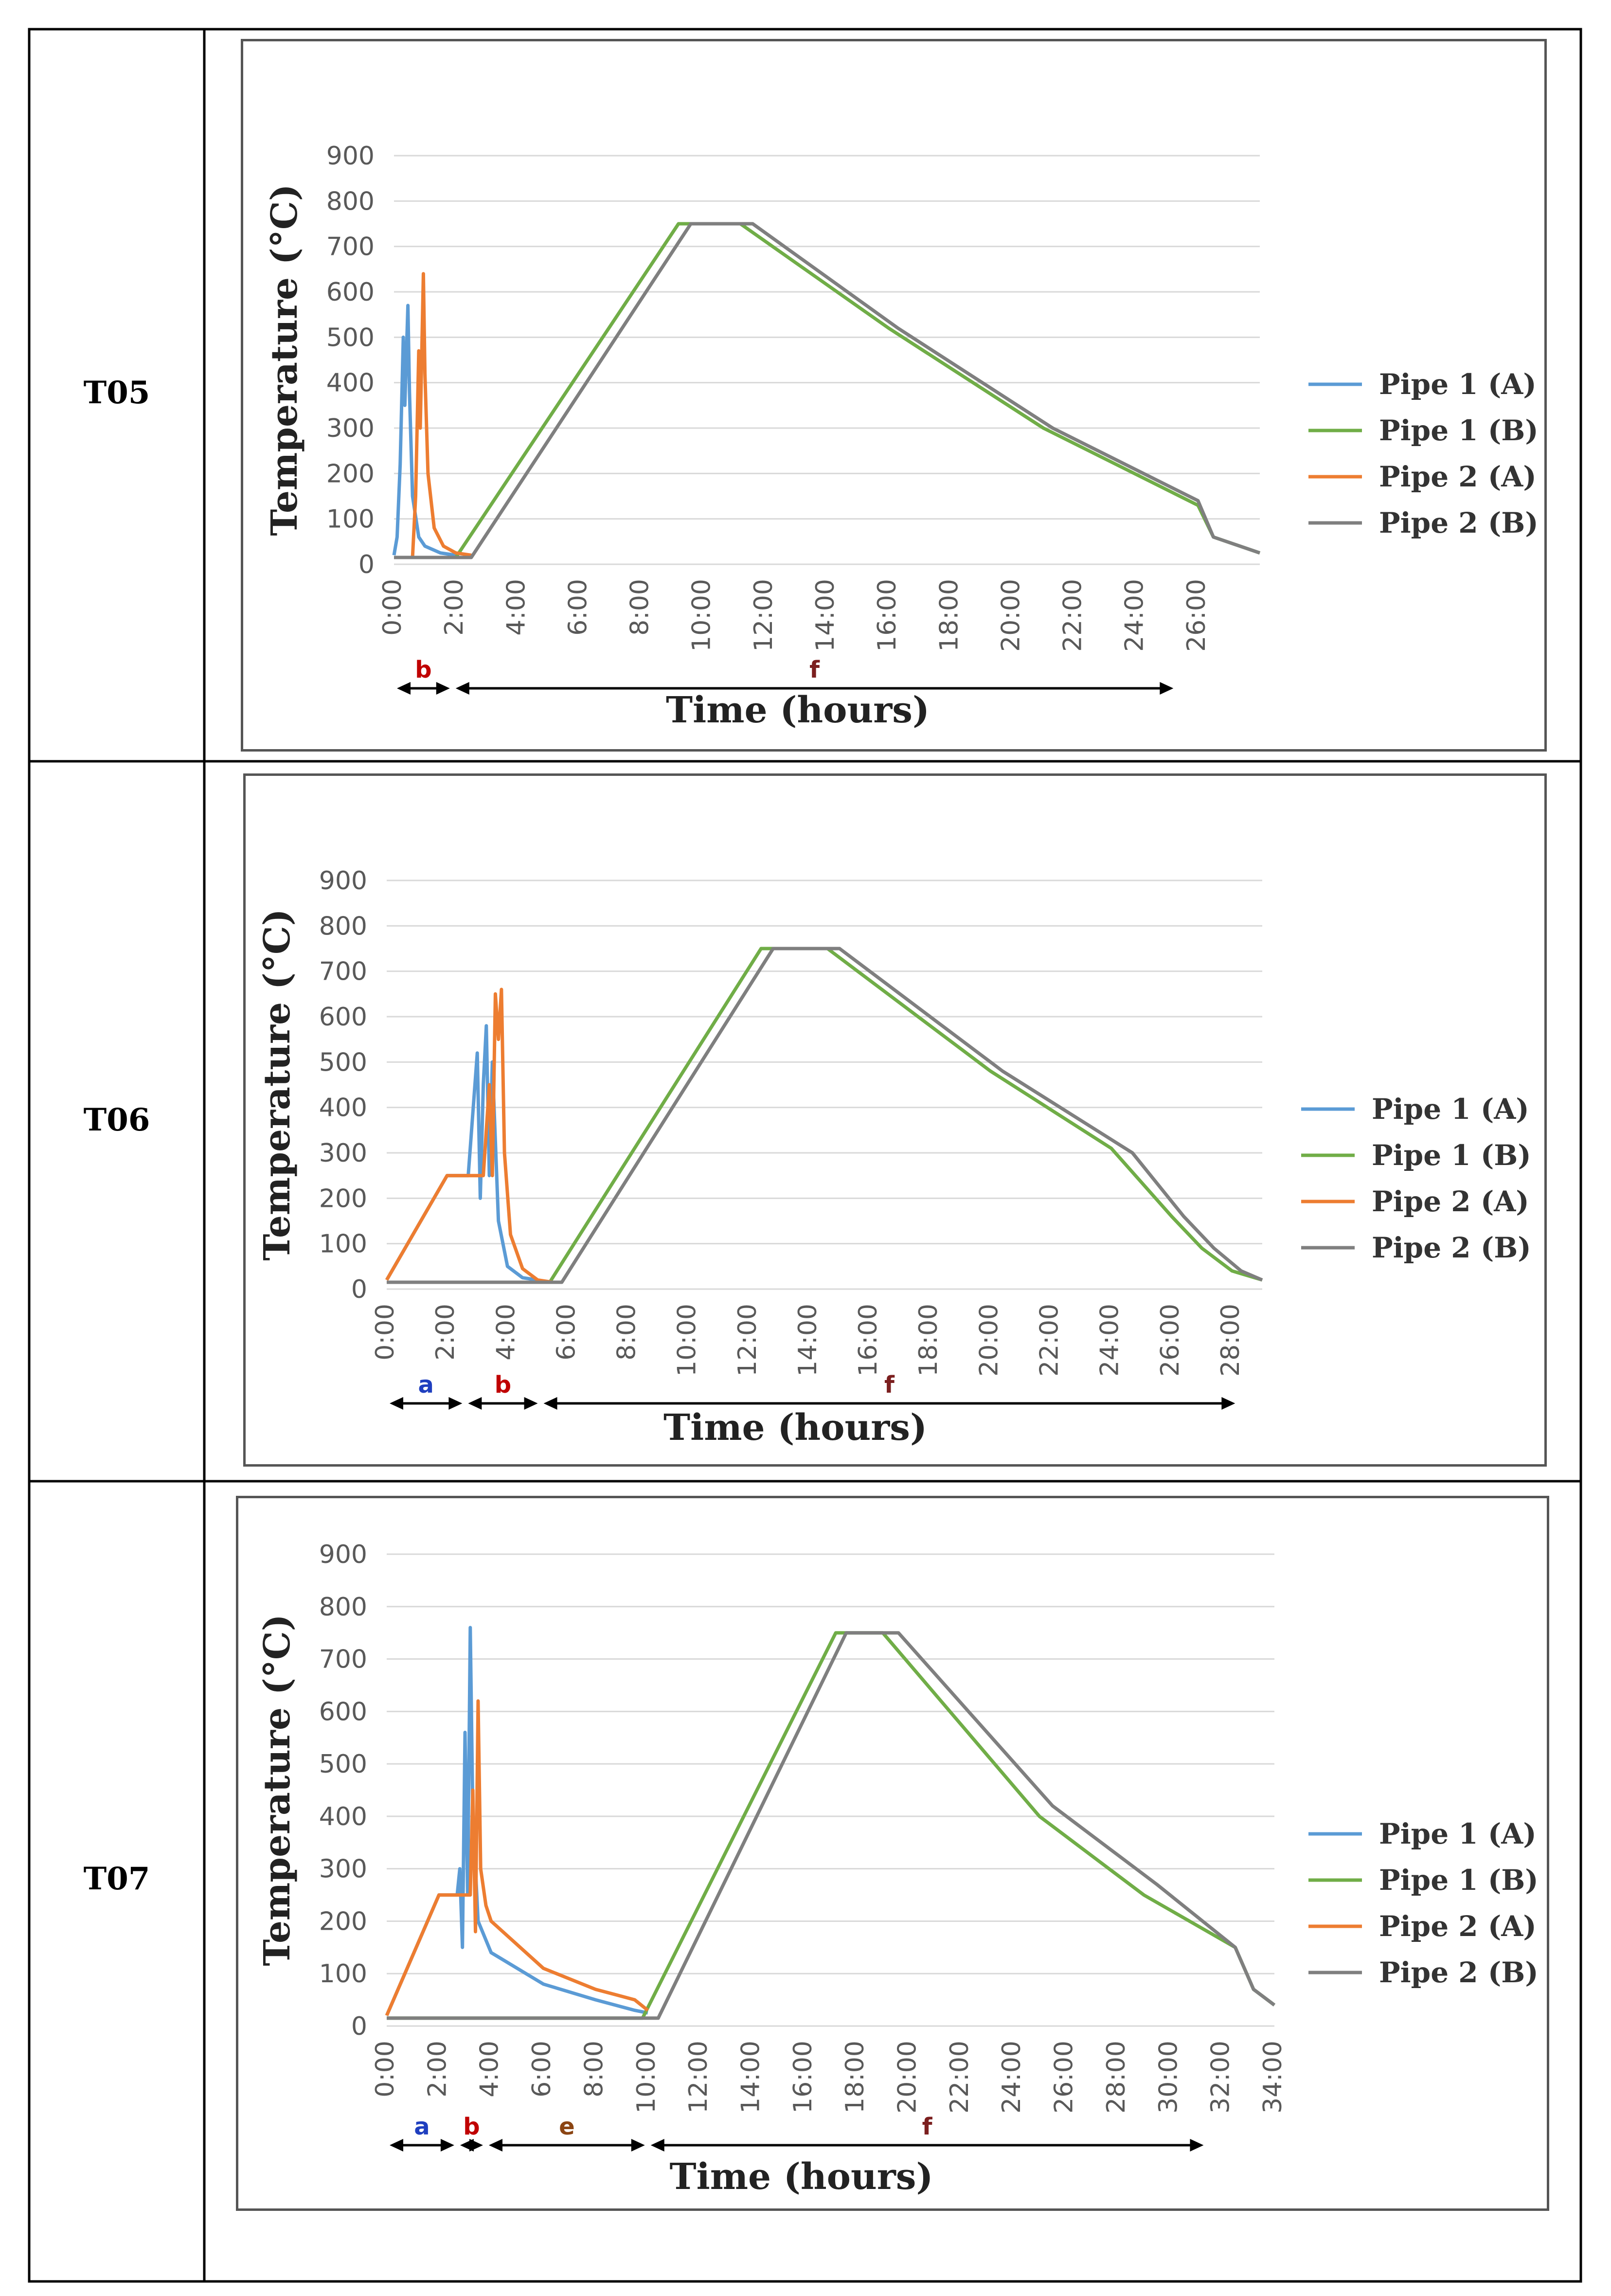 This screenshot has height=2296, width=1611. Describe the element at coordinates (503, 1385) in the screenshot. I see `phase-label-b: b` at that location.